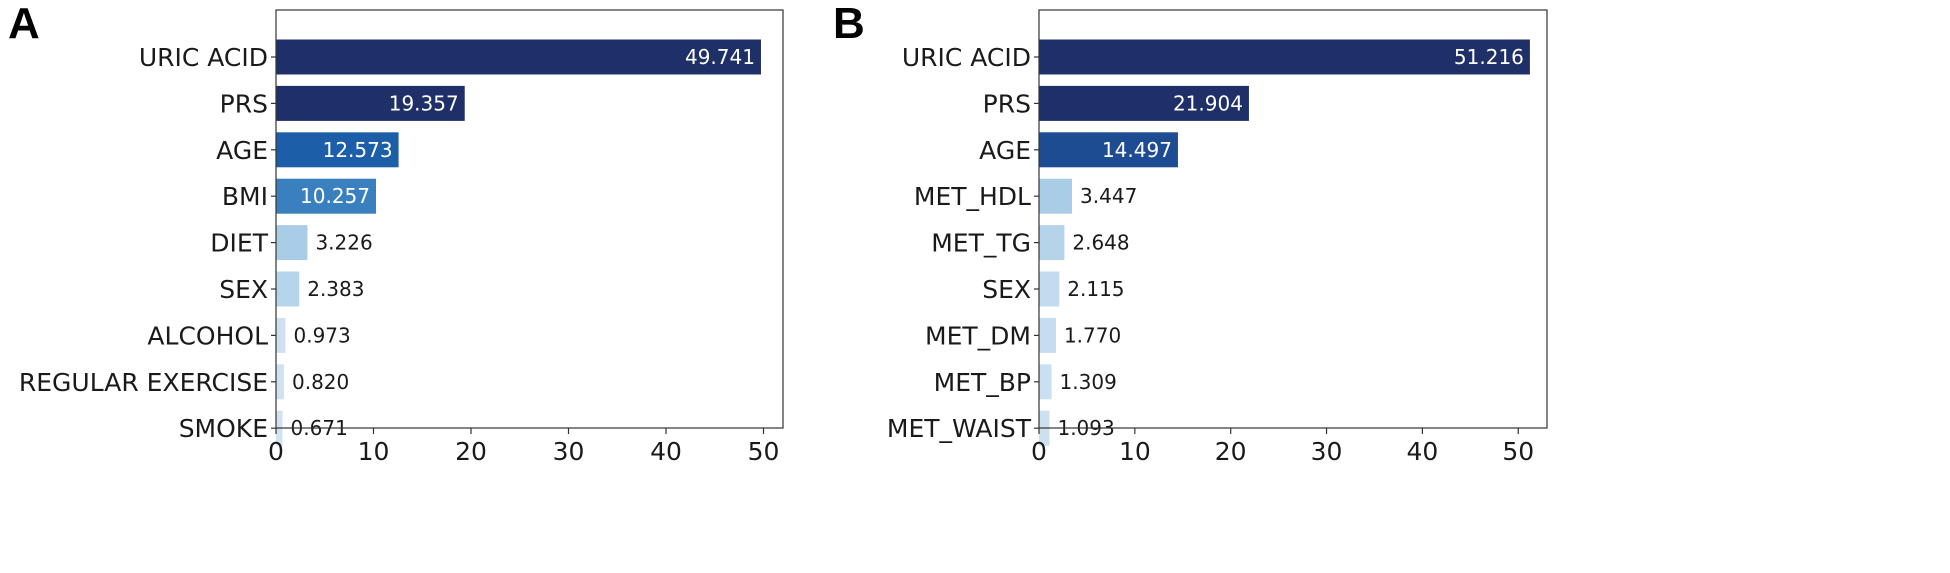 Image resolution: width=1950 pixels, height=573 pixels. What do you see at coordinates (207, 335) in the screenshot?
I see `category-label-alcohol: ALCOHOL` at bounding box center [207, 335].